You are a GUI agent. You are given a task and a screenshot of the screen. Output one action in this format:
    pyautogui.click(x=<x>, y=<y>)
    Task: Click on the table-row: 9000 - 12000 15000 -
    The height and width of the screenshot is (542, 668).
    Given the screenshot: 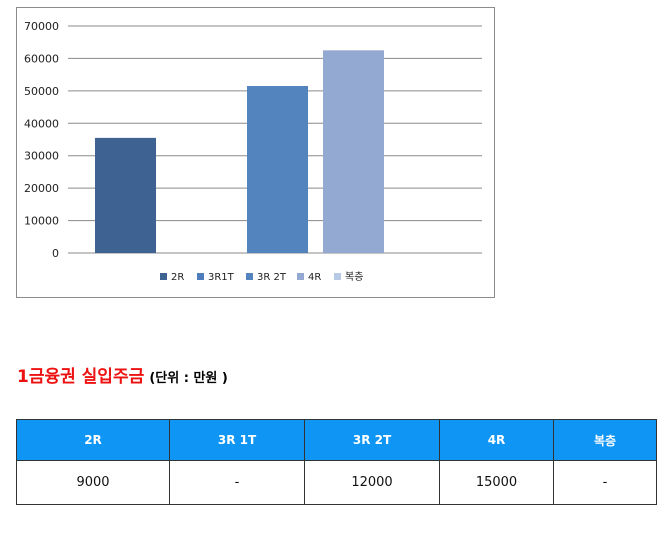 What is the action you would take?
    pyautogui.click(x=336, y=482)
    